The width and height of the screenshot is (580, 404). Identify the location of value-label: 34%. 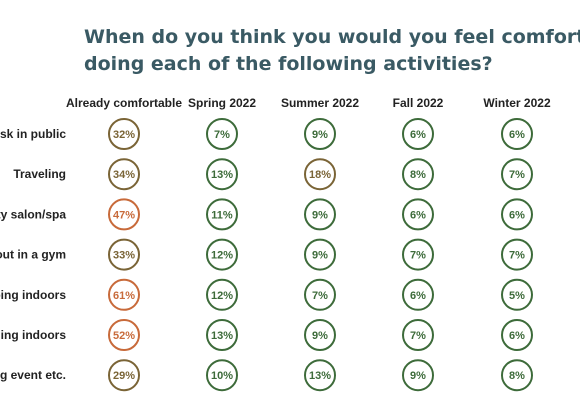
(124, 175).